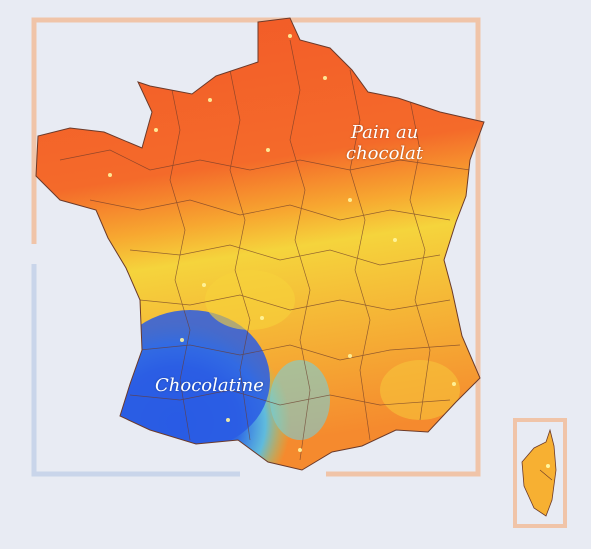 The width and height of the screenshot is (591, 549). What do you see at coordinates (385, 153) in the screenshot?
I see `pain-au-chocolat-line2: chocolat` at bounding box center [385, 153].